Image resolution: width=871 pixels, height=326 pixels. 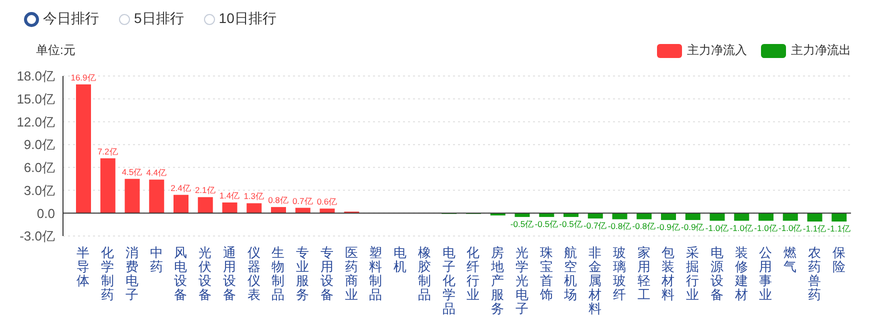 I want to click on x-tick-label: 采掘行业, so click(x=693, y=273).